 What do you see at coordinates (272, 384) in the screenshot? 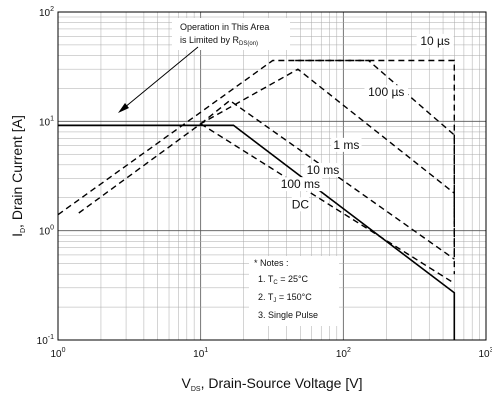
I see `x-axis-title: VDS, Drain-Source Voltage [V]` at bounding box center [272, 384].